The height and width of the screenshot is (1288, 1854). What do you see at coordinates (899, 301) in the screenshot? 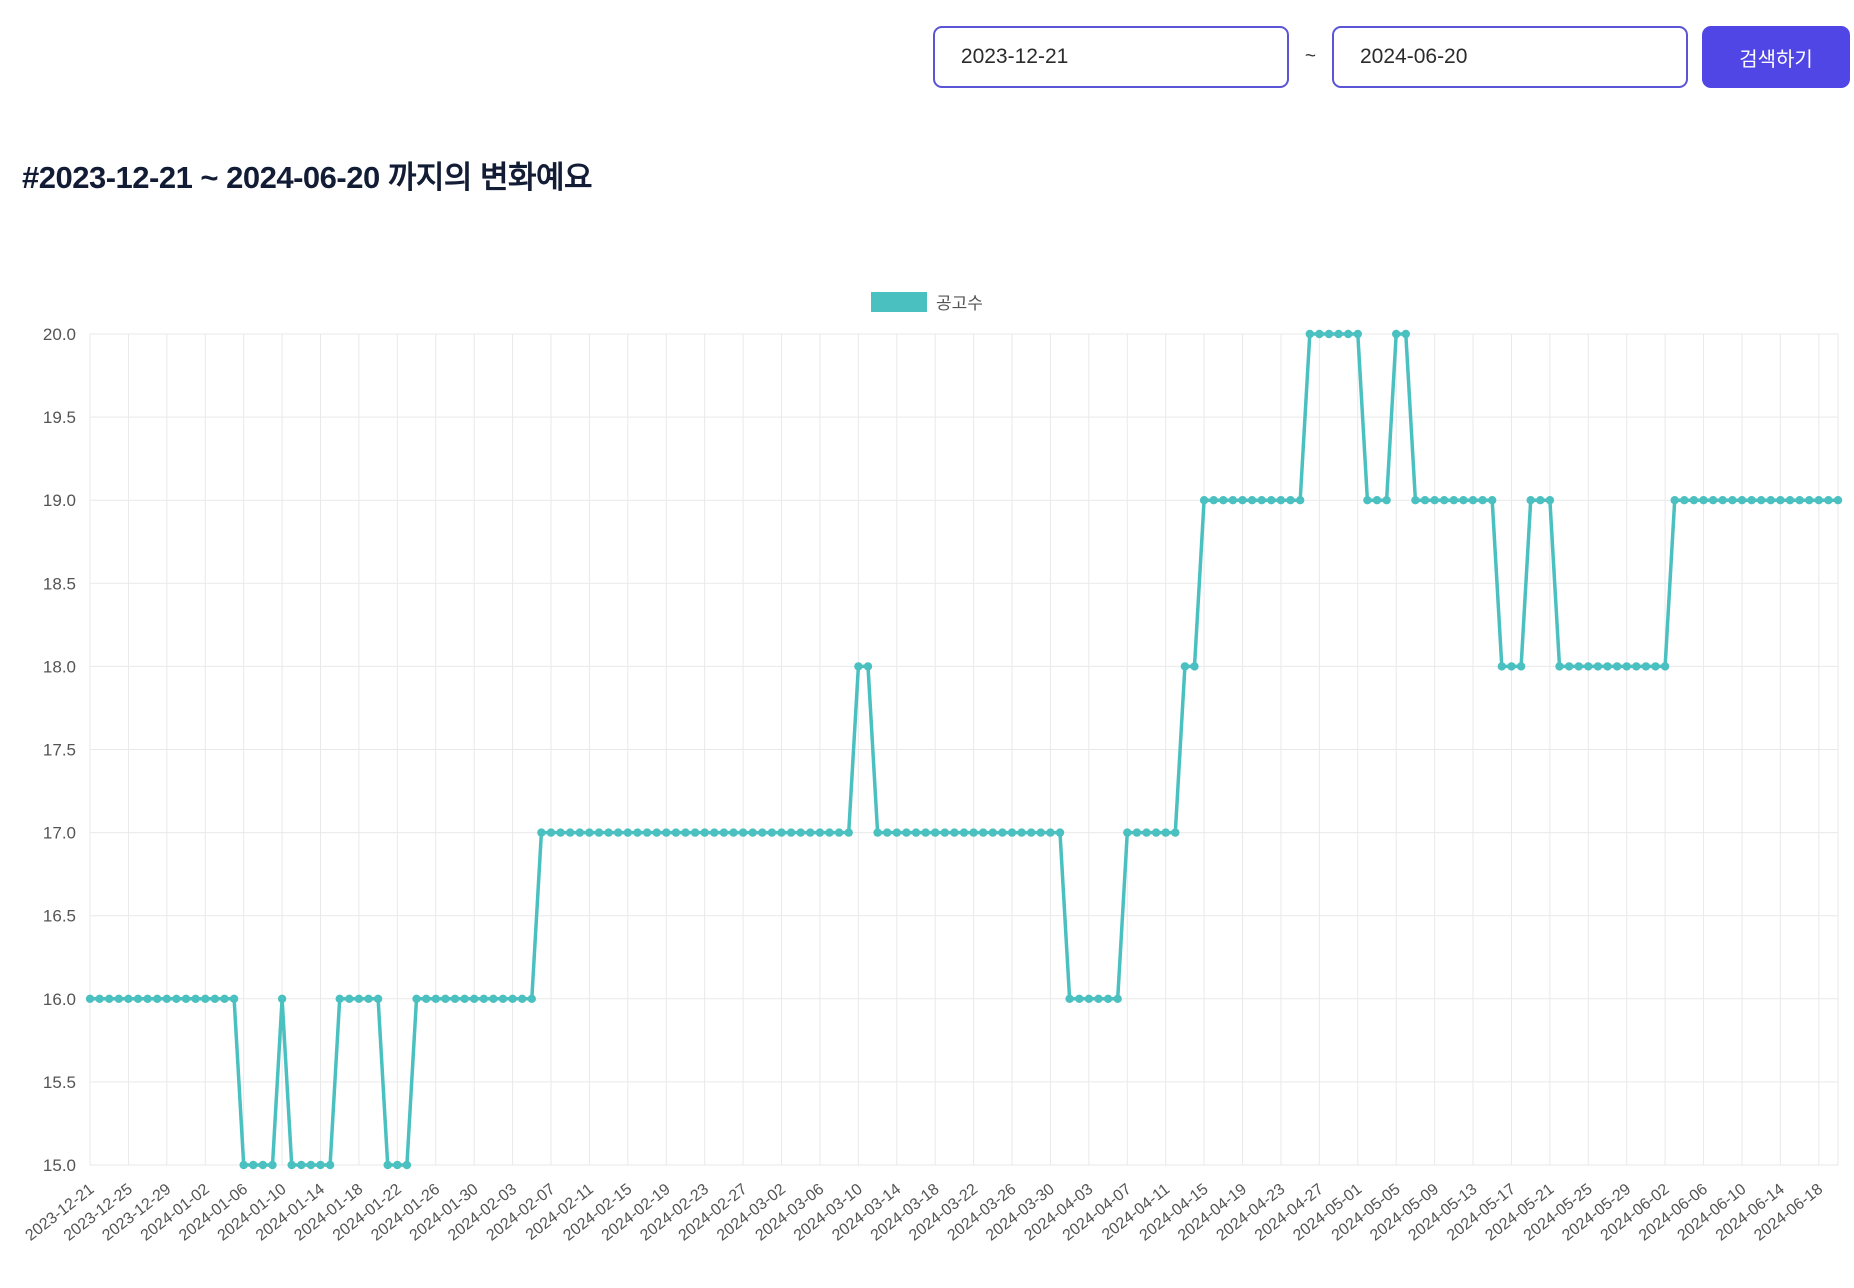
I see `legend-swatch` at bounding box center [899, 301].